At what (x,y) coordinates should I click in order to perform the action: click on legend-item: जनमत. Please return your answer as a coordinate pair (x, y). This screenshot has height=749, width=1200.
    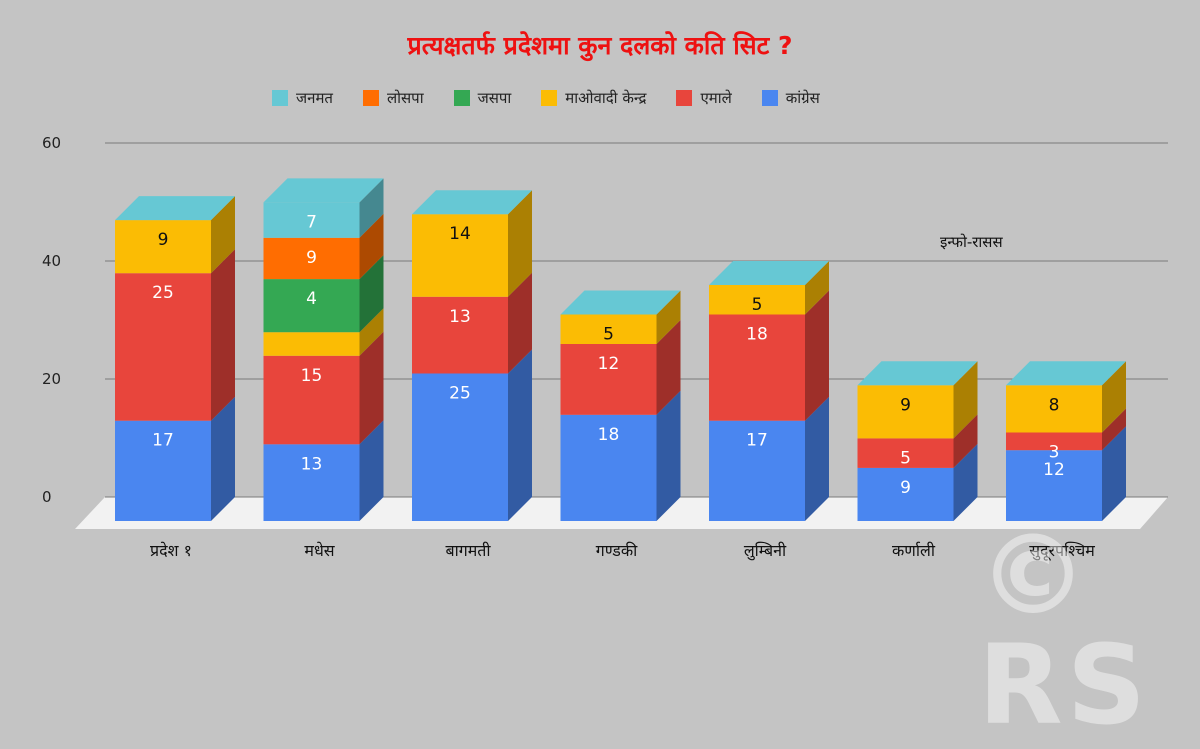
    Looking at the image, I should click on (302, 98).